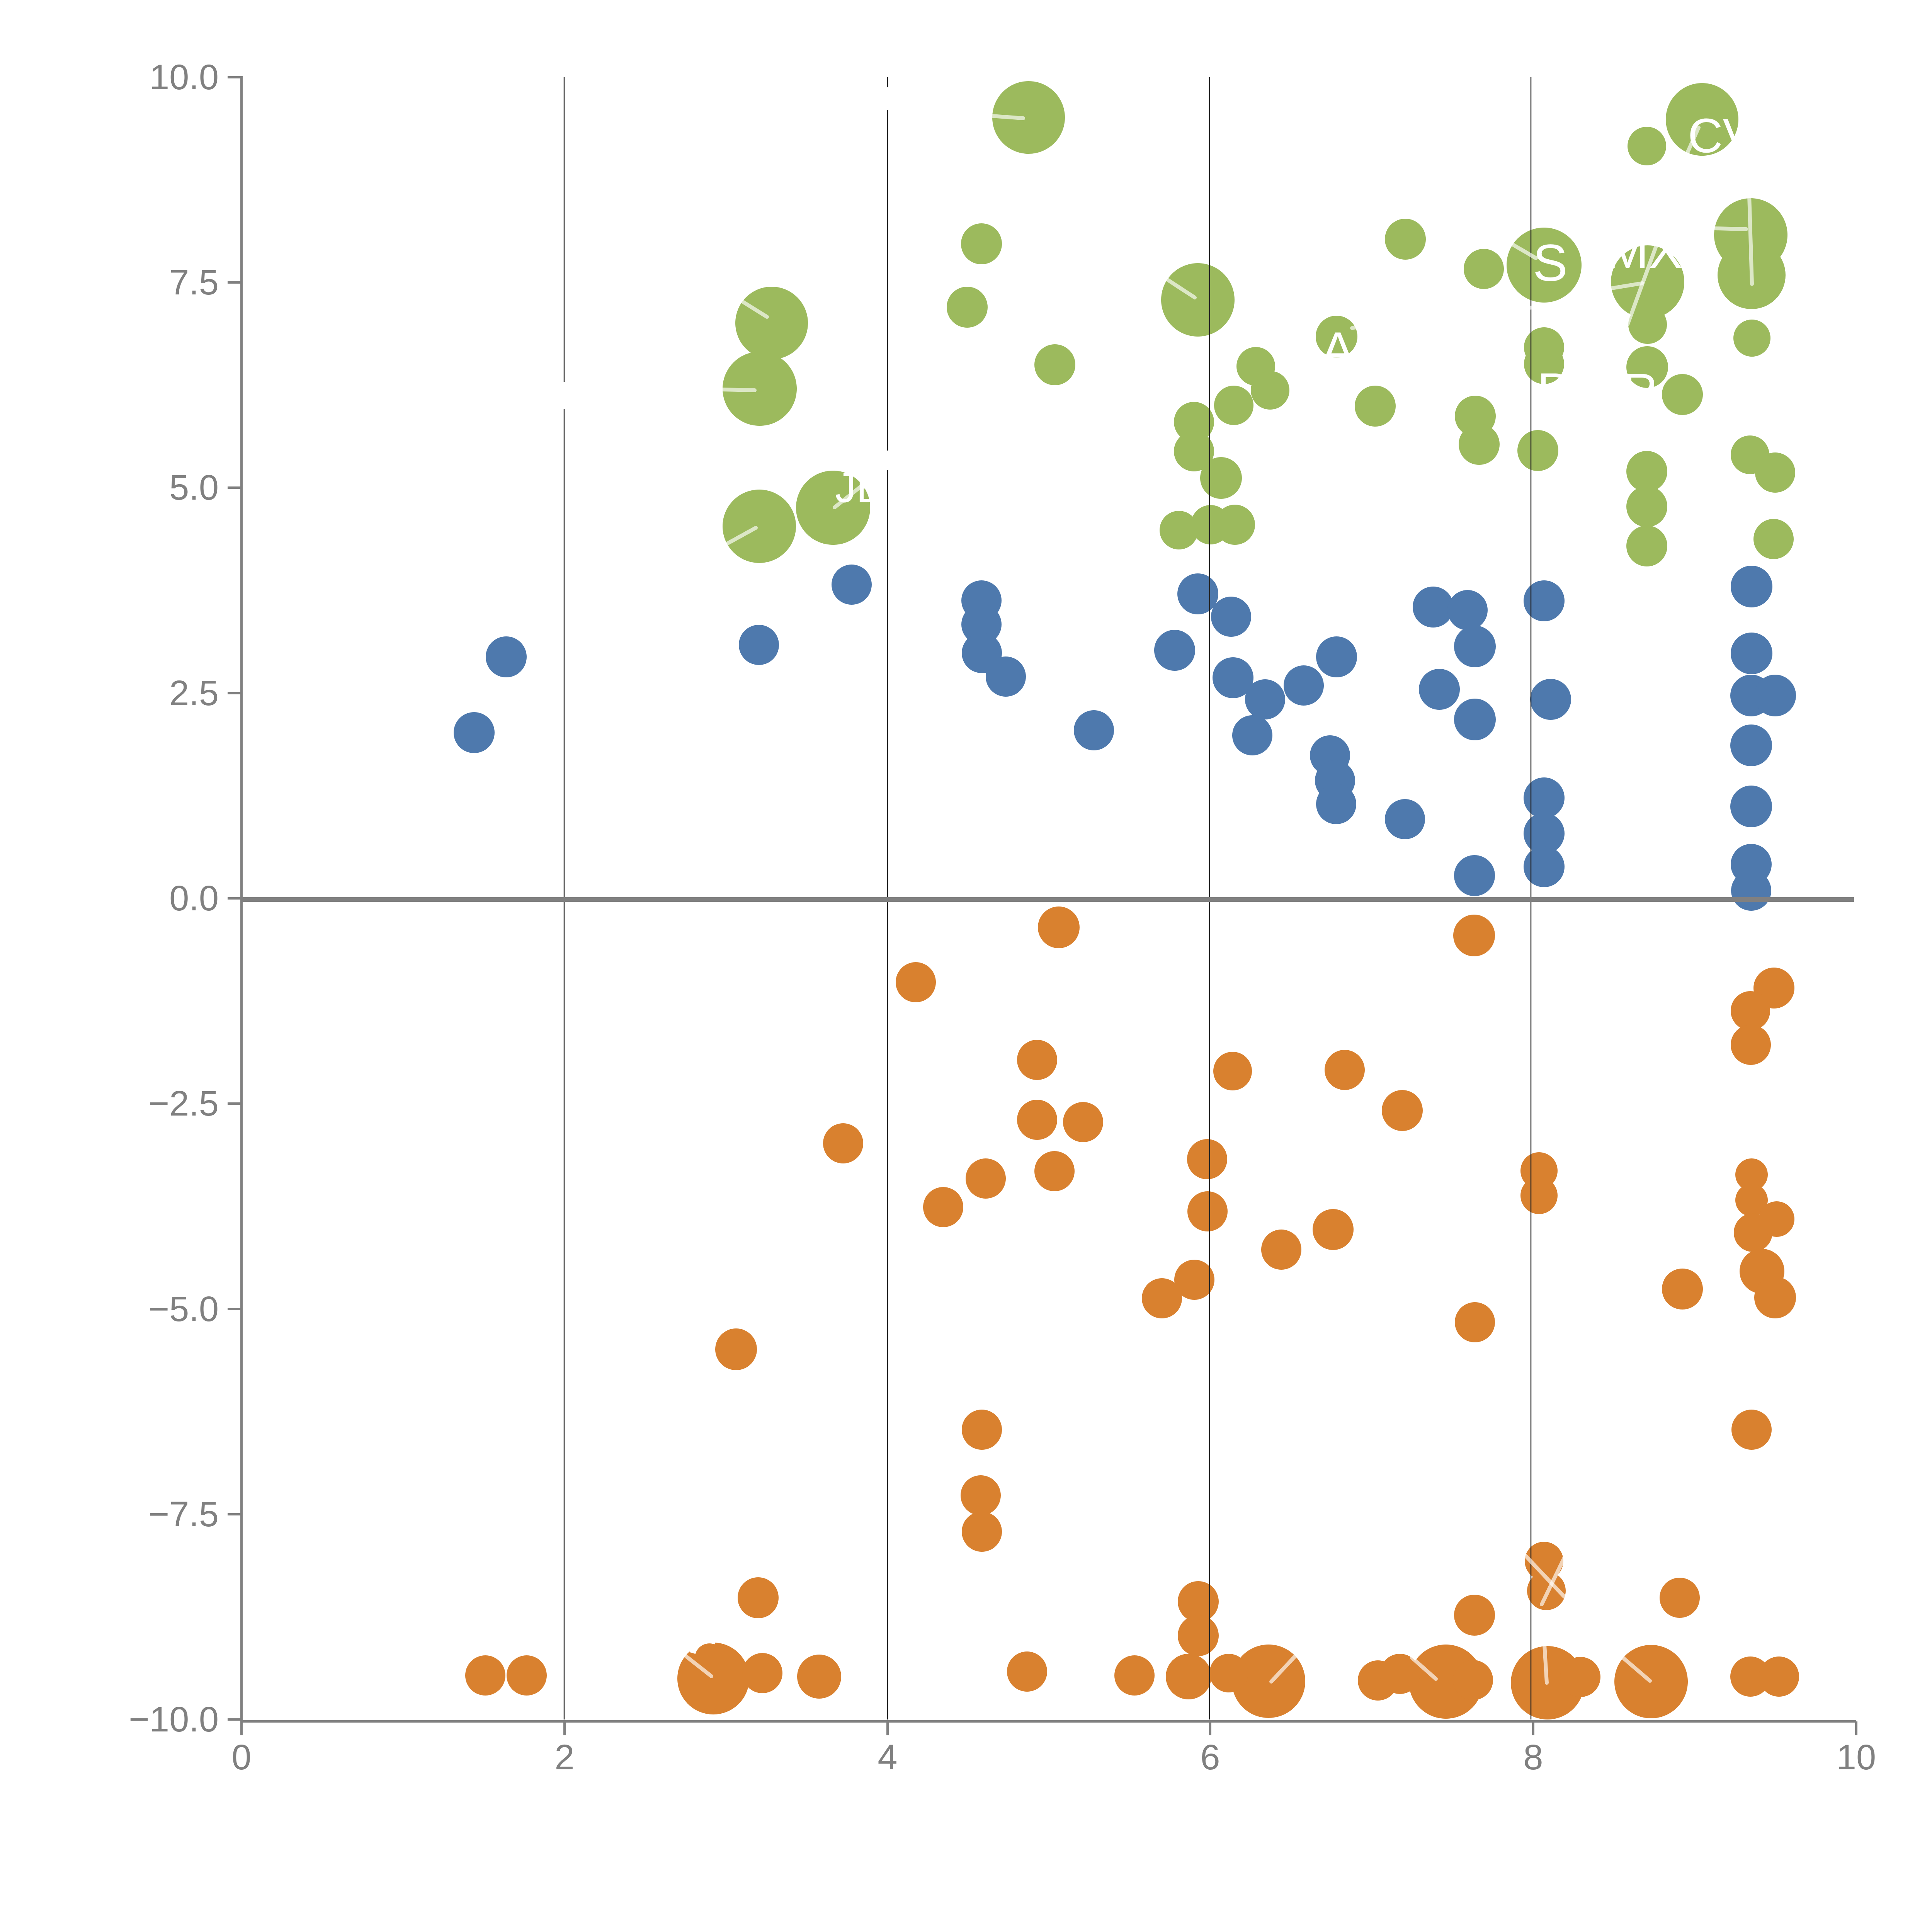  What do you see at coordinates (184, 78) in the screenshot?
I see `svg-text: 10.0` at bounding box center [184, 78].